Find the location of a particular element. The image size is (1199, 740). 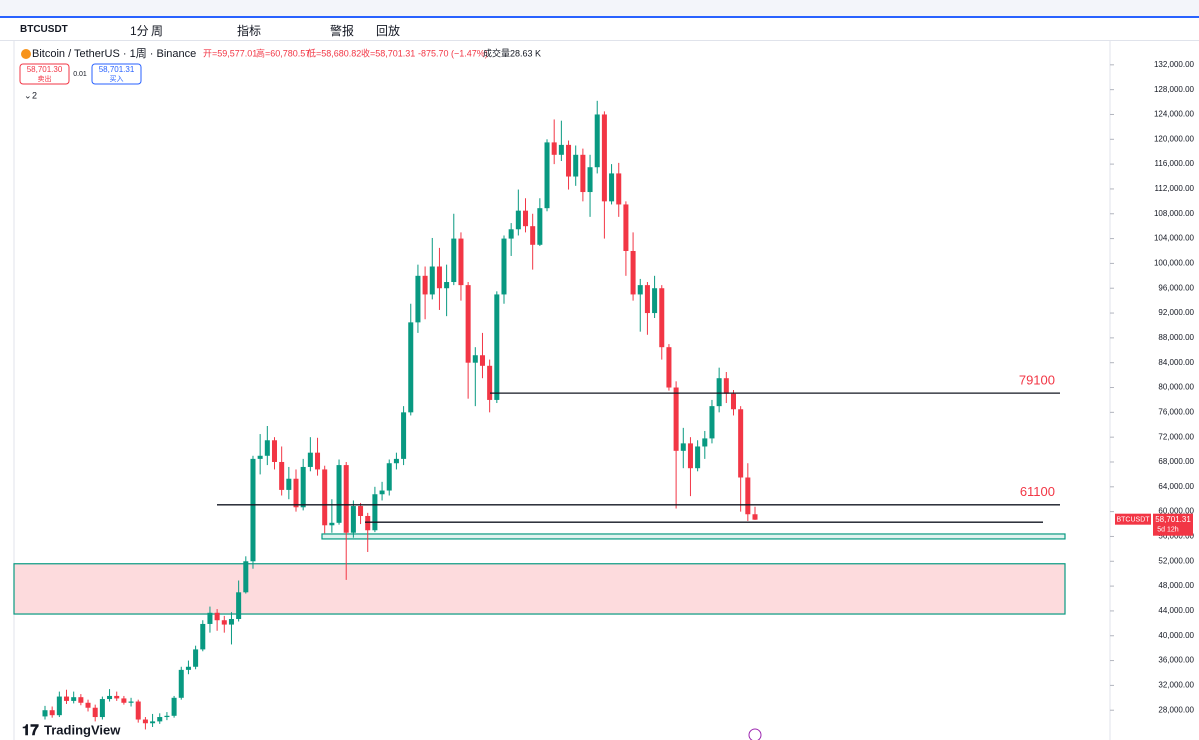

y-tick-label: 76,000.00 is located at coordinates (1176, 411).